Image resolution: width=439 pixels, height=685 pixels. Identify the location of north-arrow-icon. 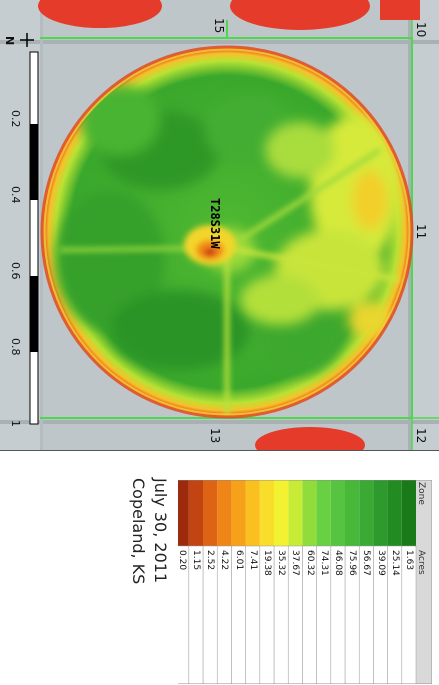
(27, 40).